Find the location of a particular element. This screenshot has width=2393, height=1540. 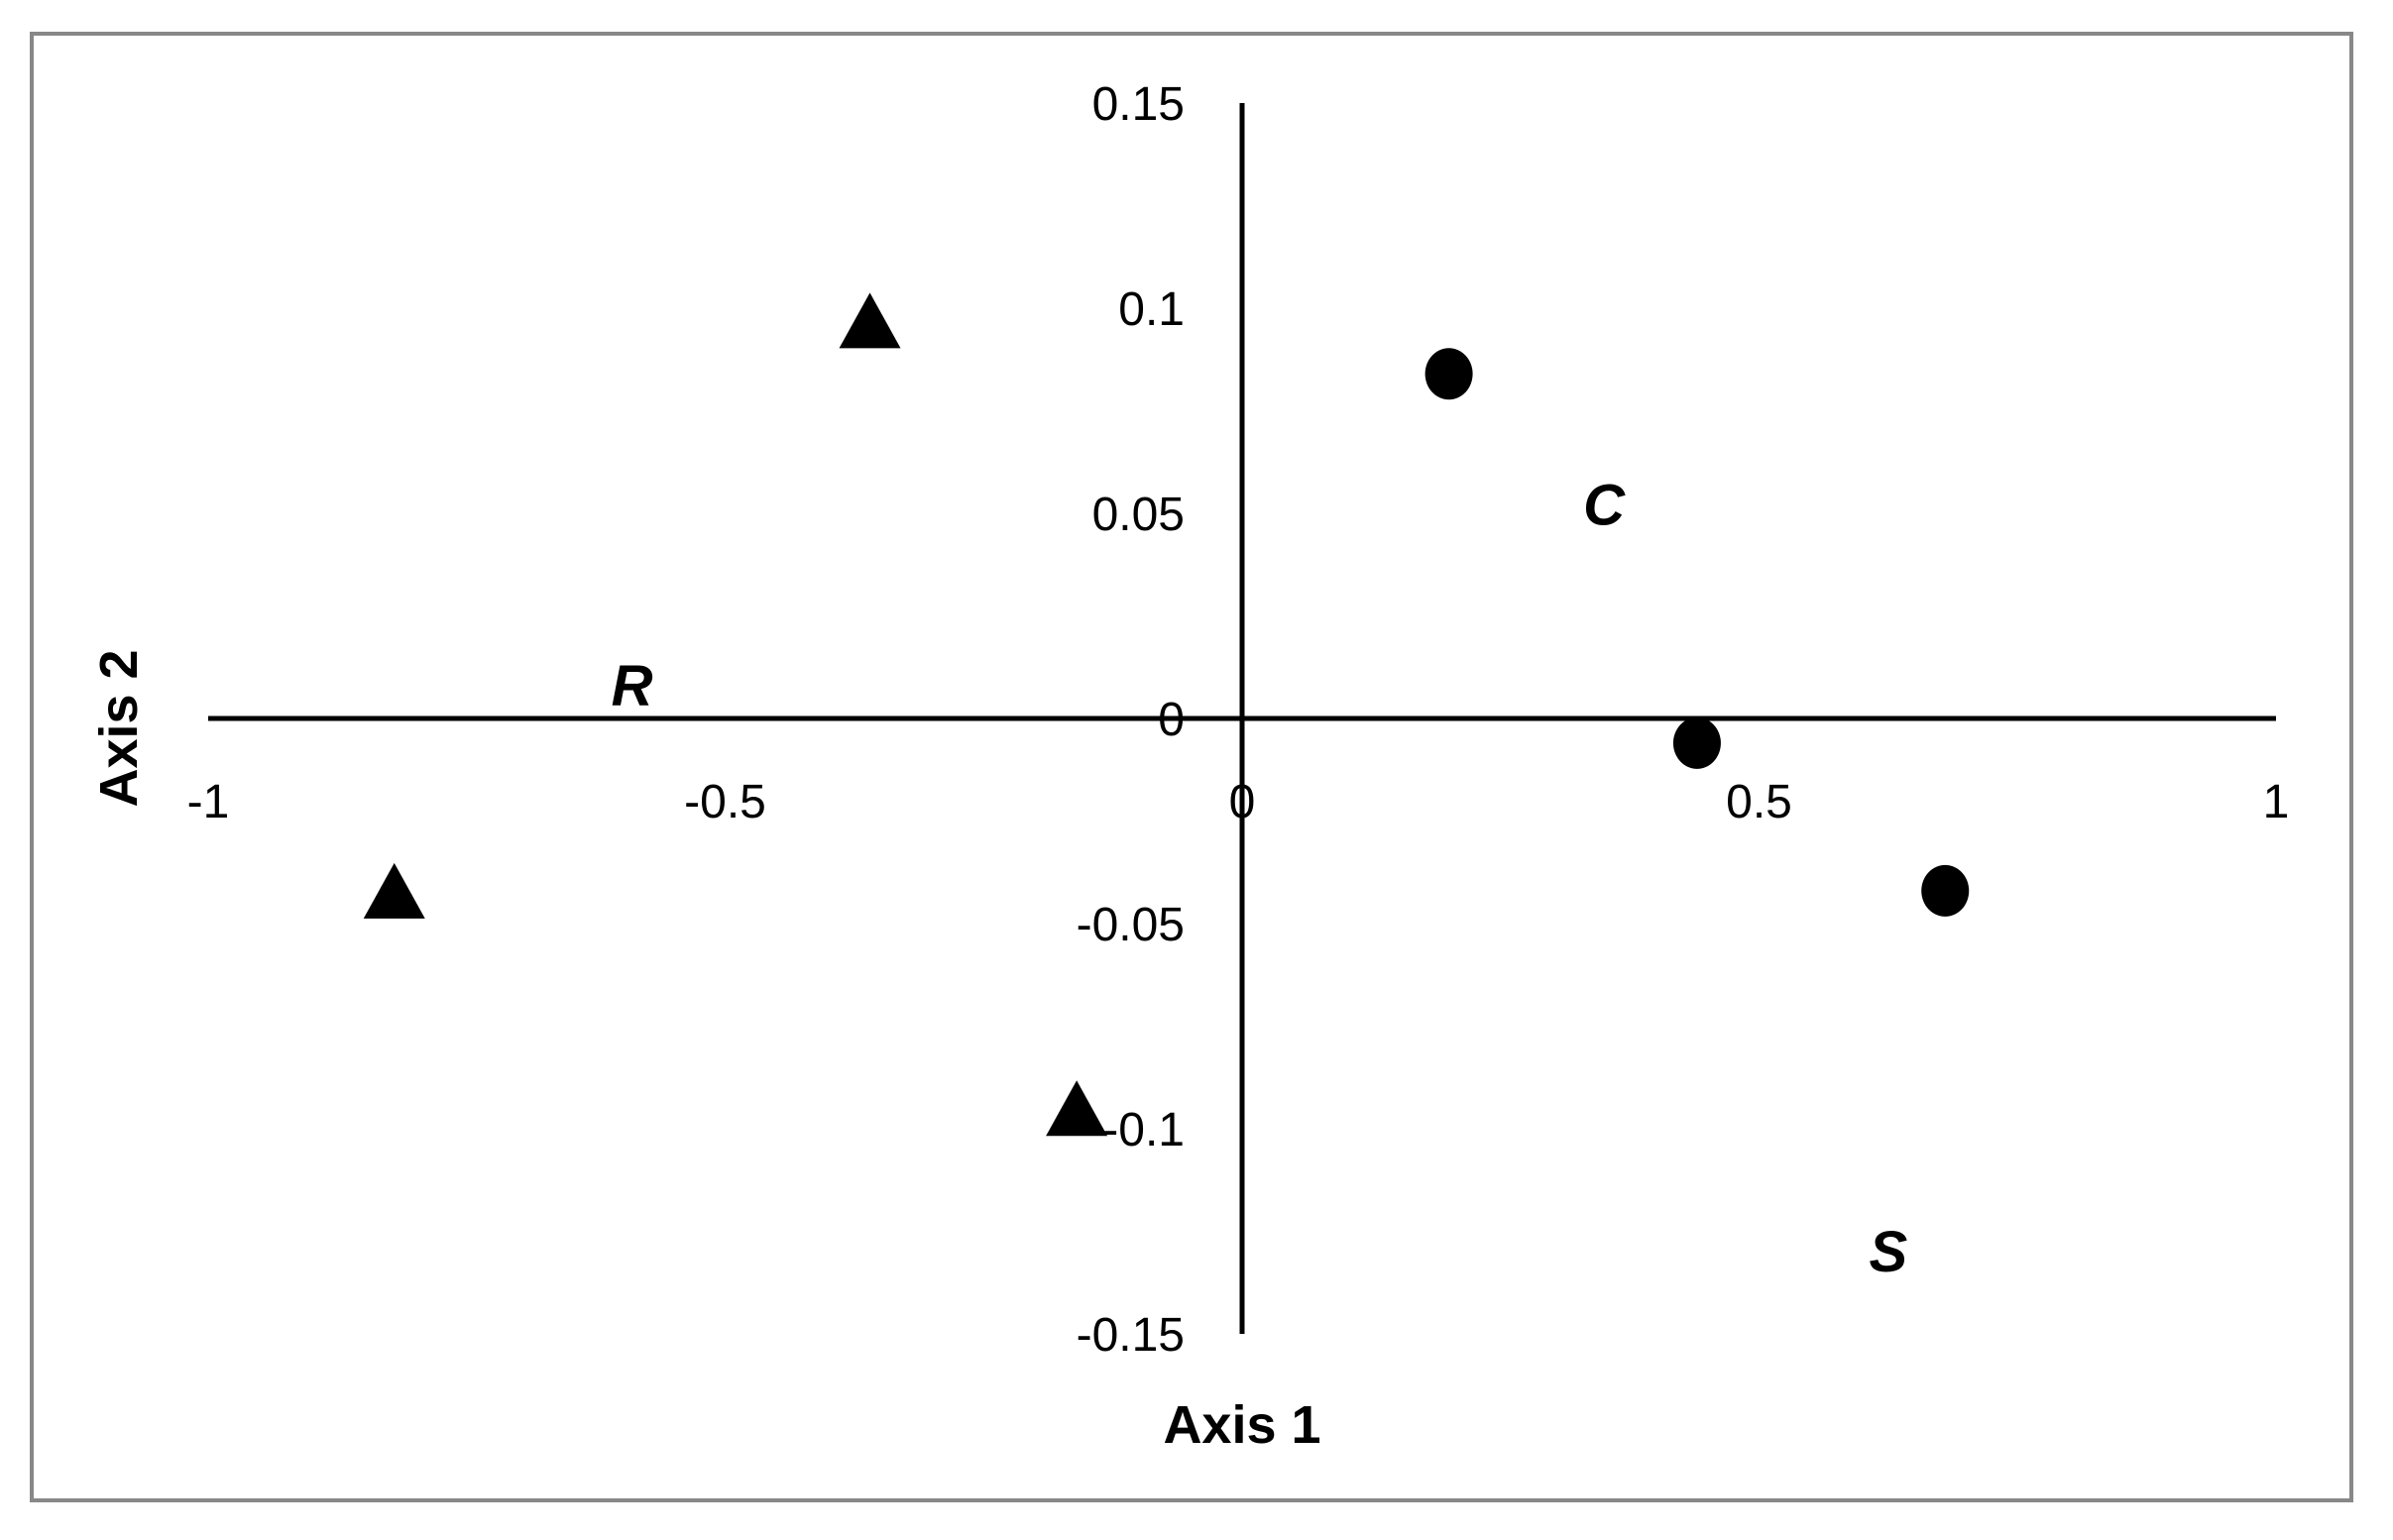

y-tick-label: -0.15 is located at coordinates (1131, 1335).